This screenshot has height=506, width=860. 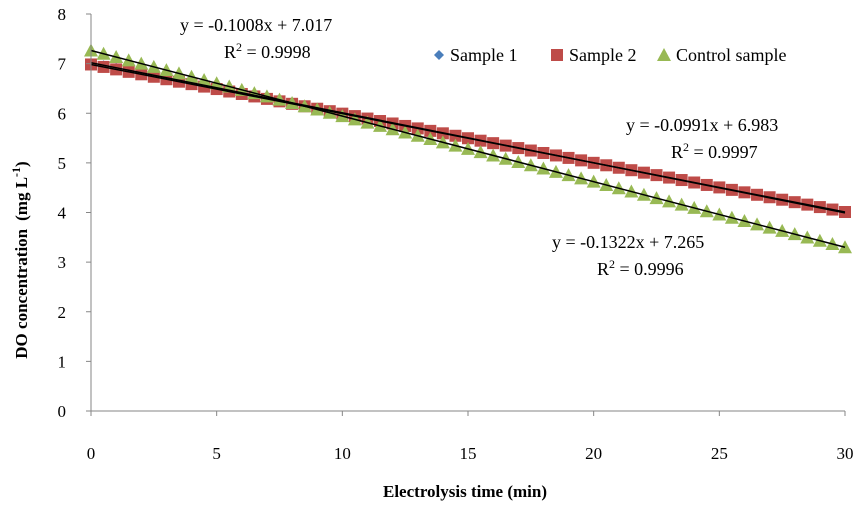 I want to click on y-tick-label: 5, so click(x=62, y=163).